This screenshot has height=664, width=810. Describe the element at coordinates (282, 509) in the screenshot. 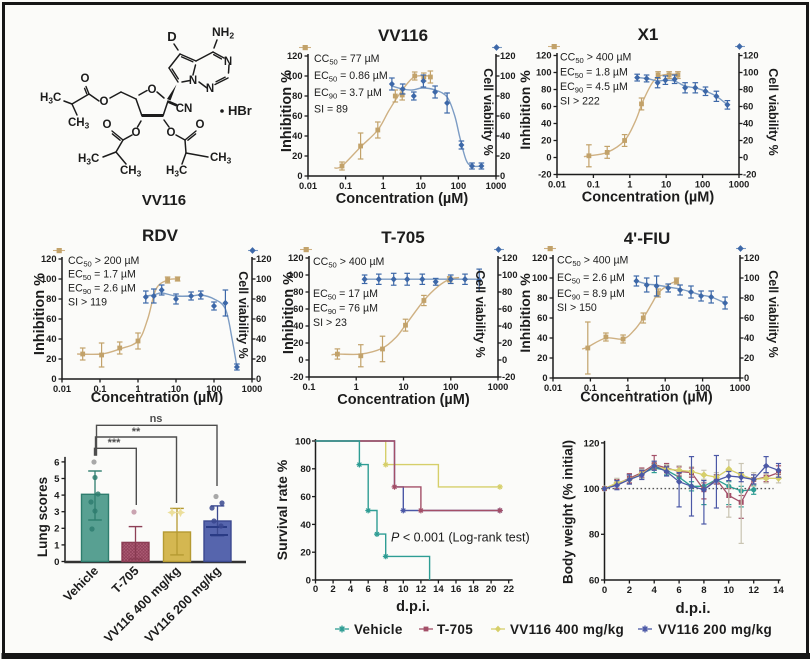

I see `svg-text: Survival rate %` at that location.